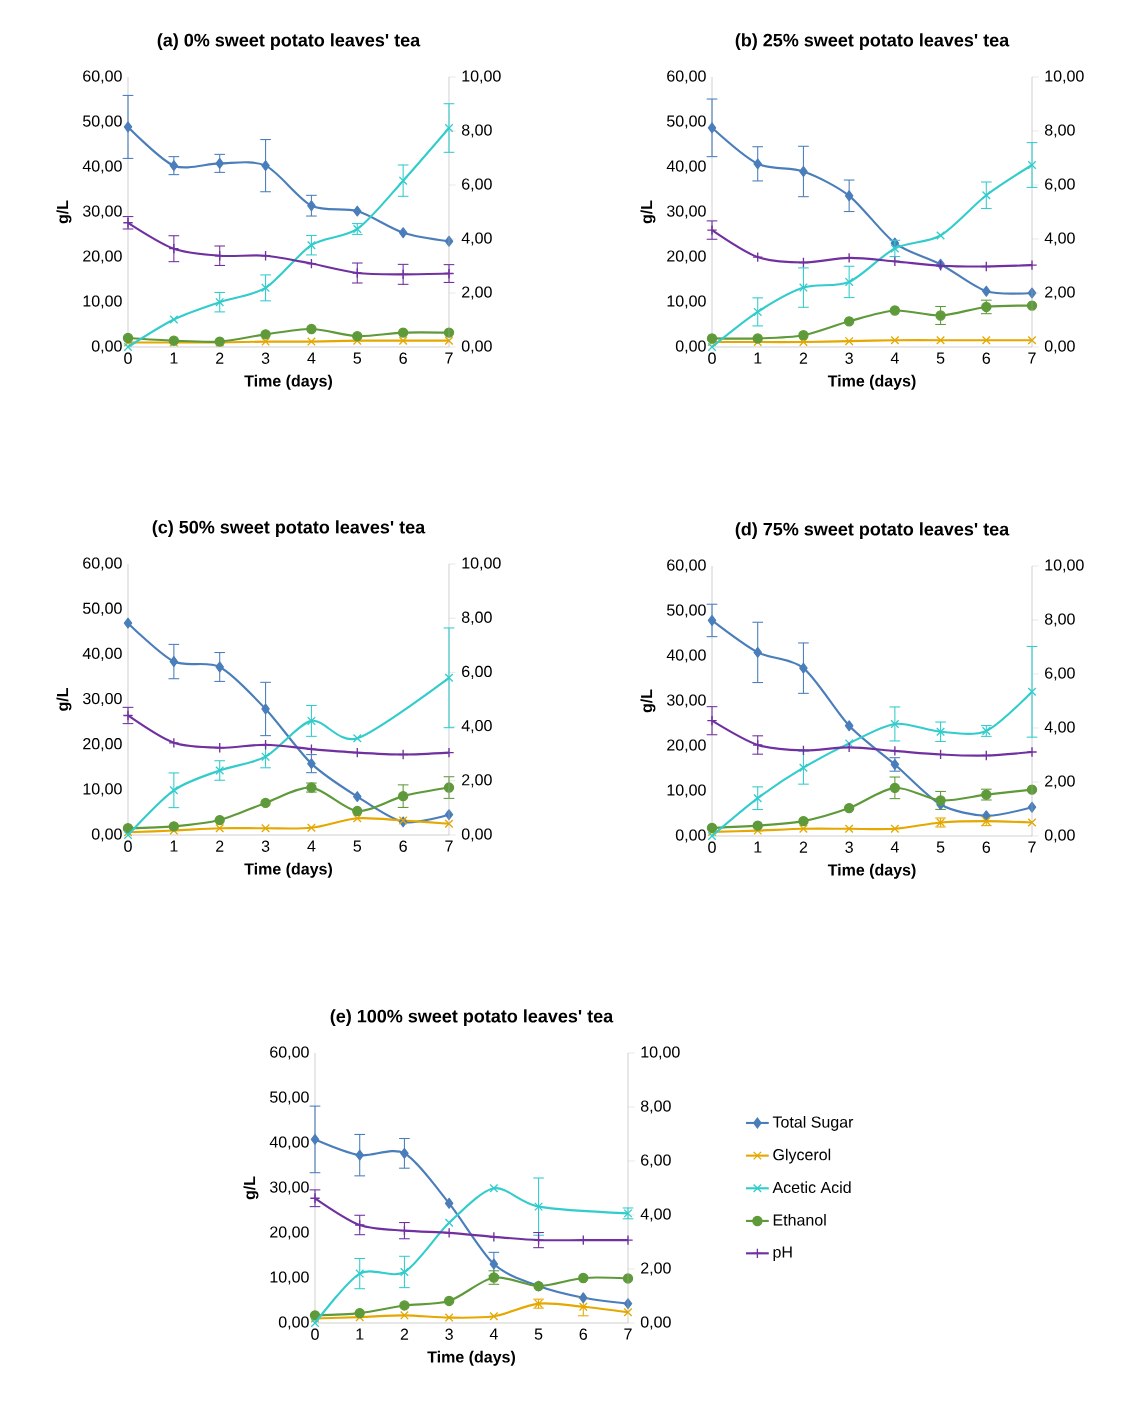 This screenshot has height=1412, width=1128. Describe the element at coordinates (811, 1187) in the screenshot. I see `legend-label: Acetic Acid` at that location.